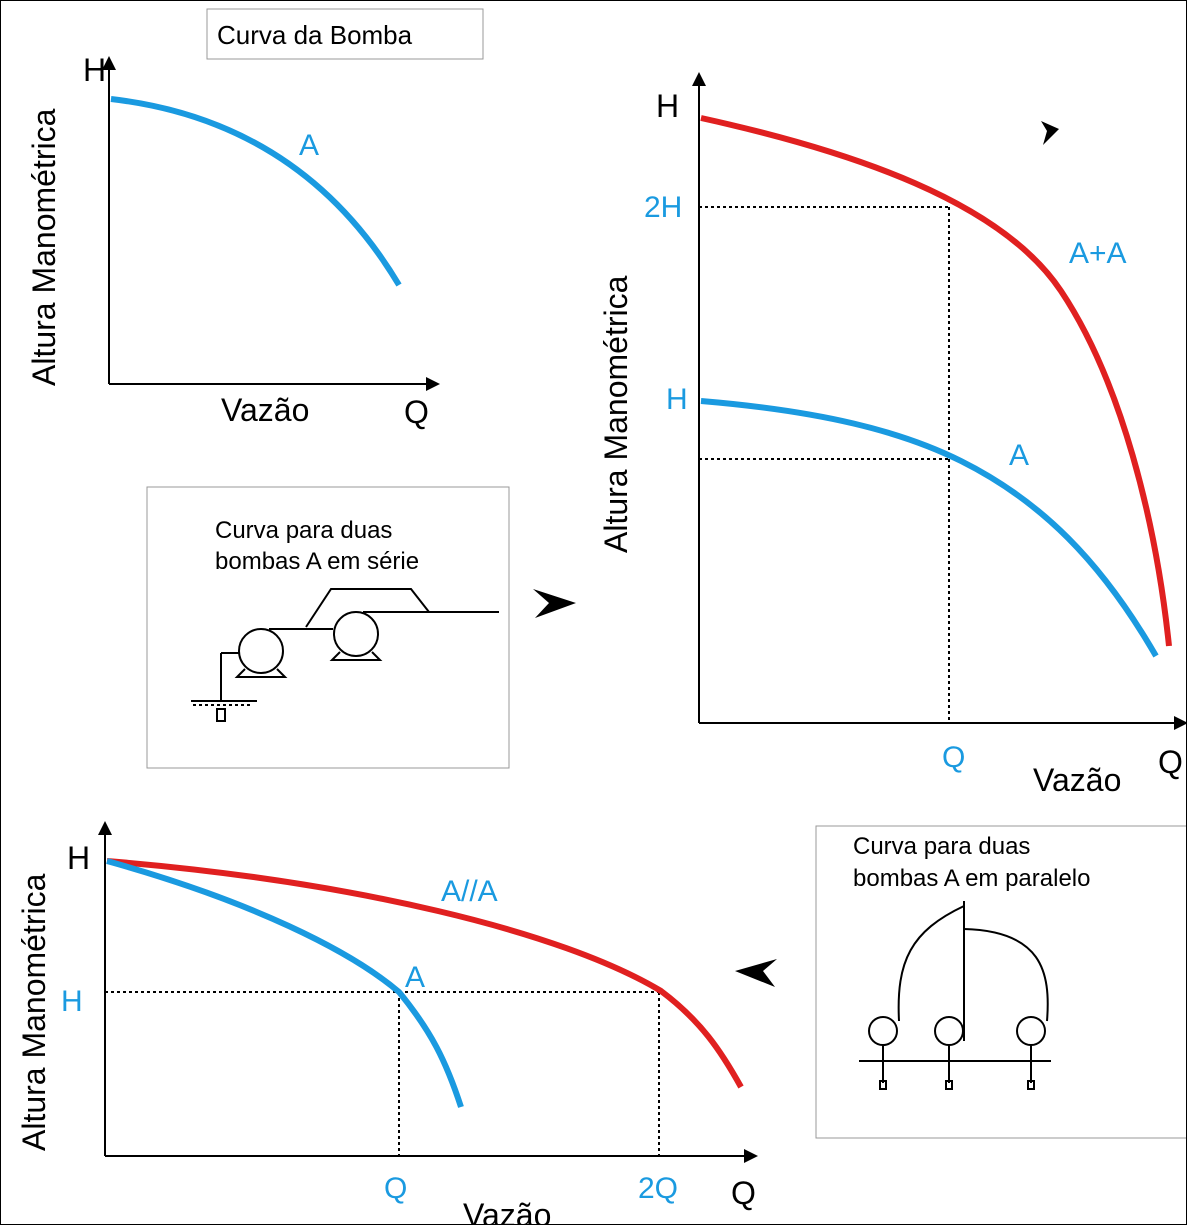 Image resolution: width=1187 pixels, height=1225 pixels. Describe the element at coordinates (971, 878) in the screenshot. I see `parallel-title-line2: bombas A em paralelo` at that location.